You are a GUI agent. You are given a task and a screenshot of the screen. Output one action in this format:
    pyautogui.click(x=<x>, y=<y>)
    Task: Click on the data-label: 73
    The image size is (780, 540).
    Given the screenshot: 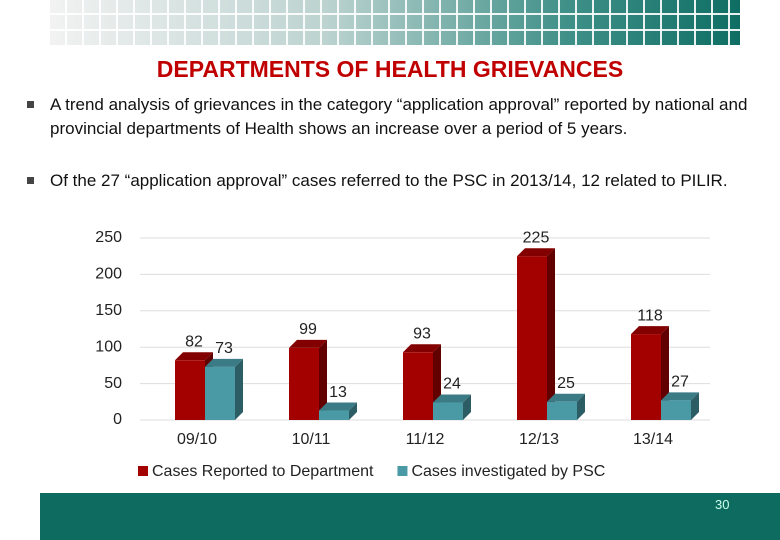 What is the action you would take?
    pyautogui.click(x=224, y=348)
    